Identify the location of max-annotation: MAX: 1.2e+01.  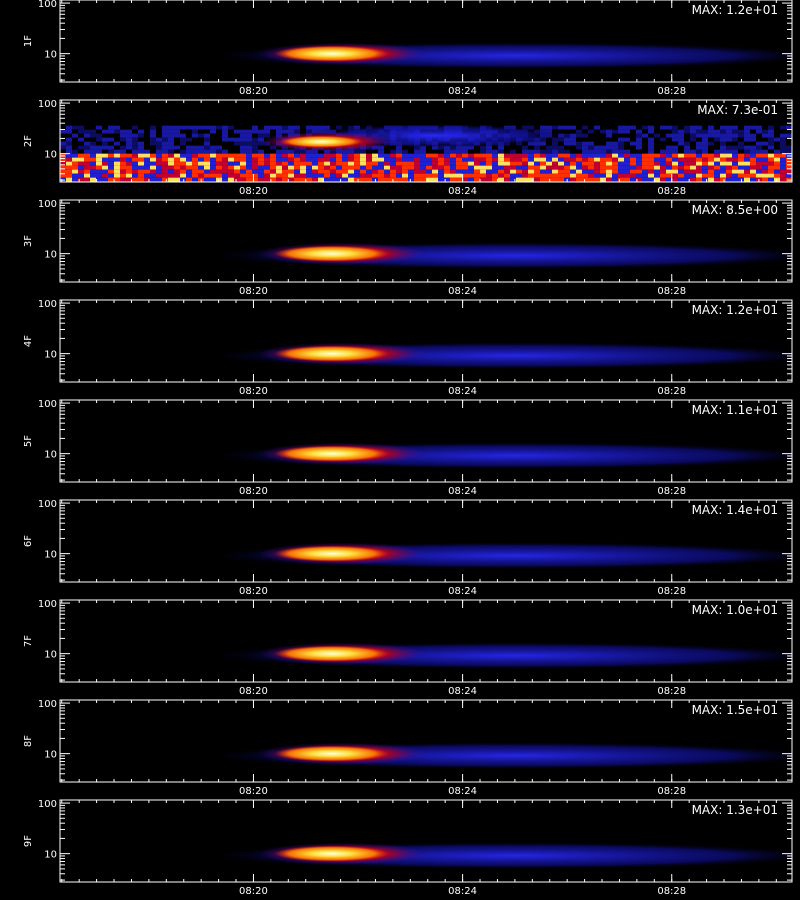
(735, 310).